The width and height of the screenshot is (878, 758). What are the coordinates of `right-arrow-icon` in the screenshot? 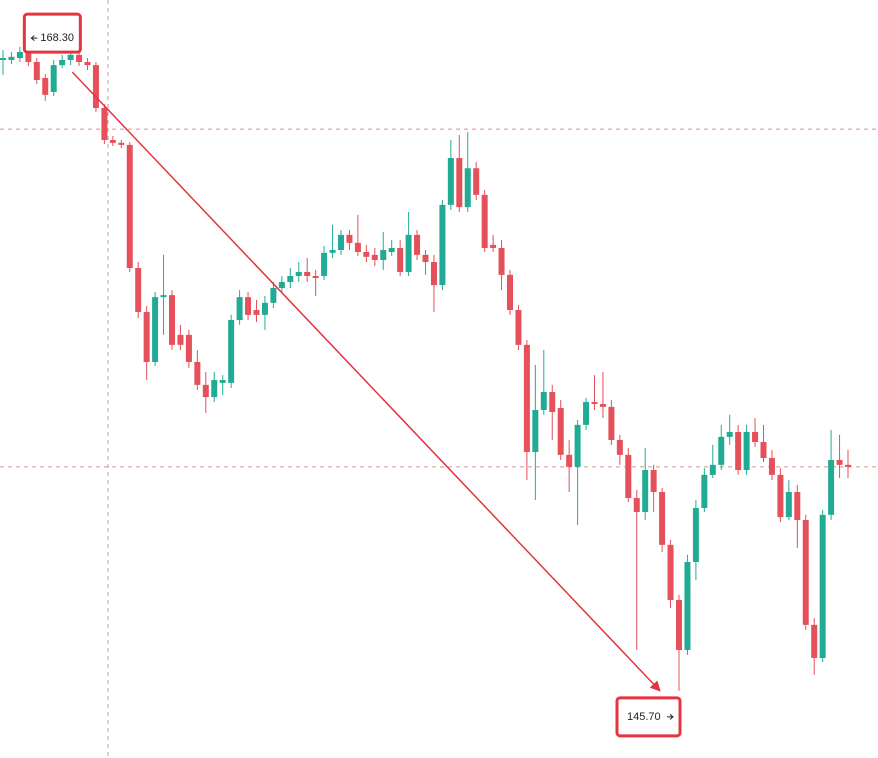 It's located at (670, 716).